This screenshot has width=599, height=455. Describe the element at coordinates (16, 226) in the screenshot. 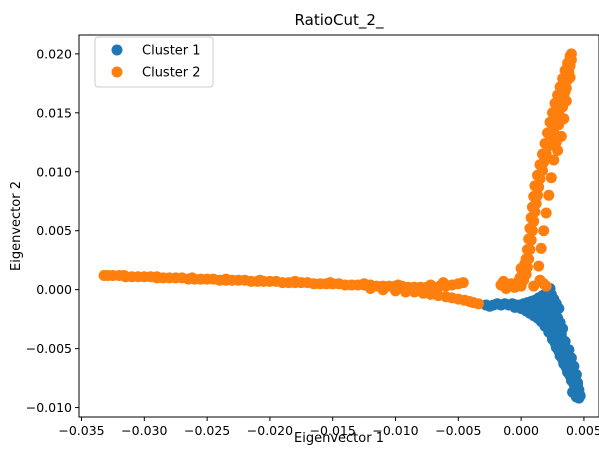

I see `y-axis-label: Eigenvector 2` at that location.